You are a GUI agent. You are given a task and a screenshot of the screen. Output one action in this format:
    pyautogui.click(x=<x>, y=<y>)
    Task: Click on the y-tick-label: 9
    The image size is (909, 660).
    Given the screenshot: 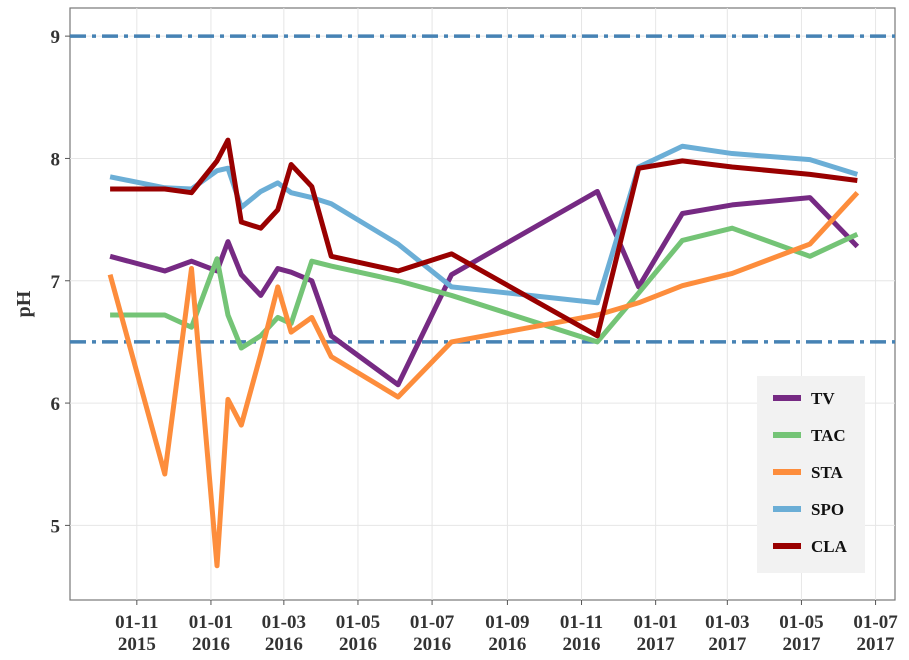 What is the action you would take?
    pyautogui.click(x=56, y=37)
    